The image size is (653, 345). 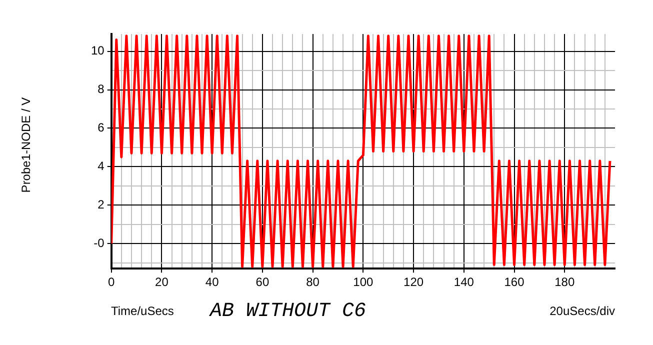 I want to click on y-tick-label: 4, so click(x=101, y=165).